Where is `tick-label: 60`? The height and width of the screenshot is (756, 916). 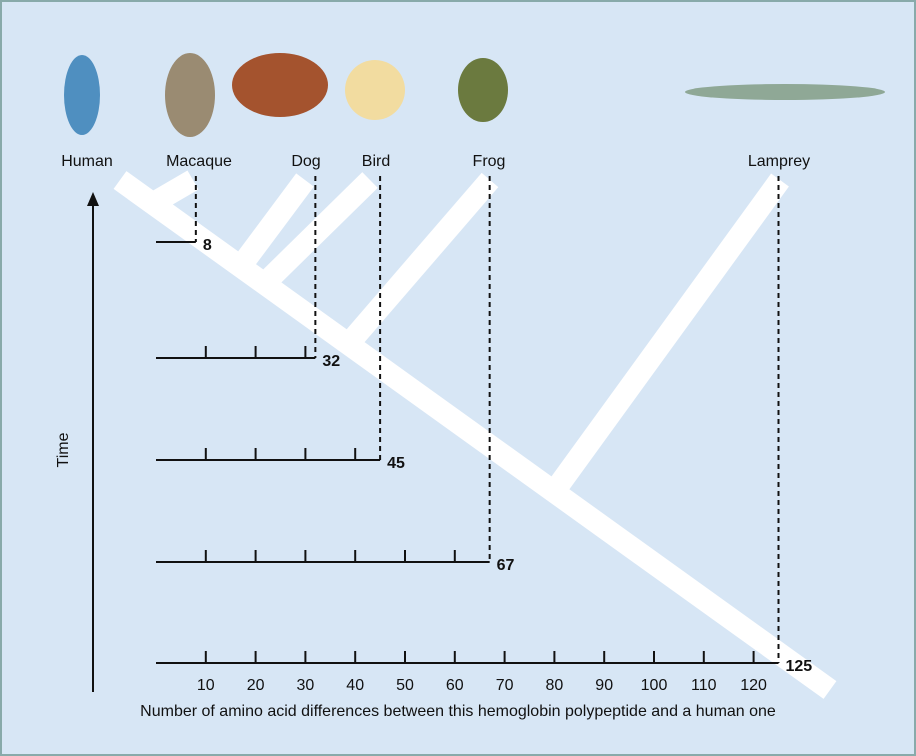
tick-label: 60 is located at coordinates (455, 685).